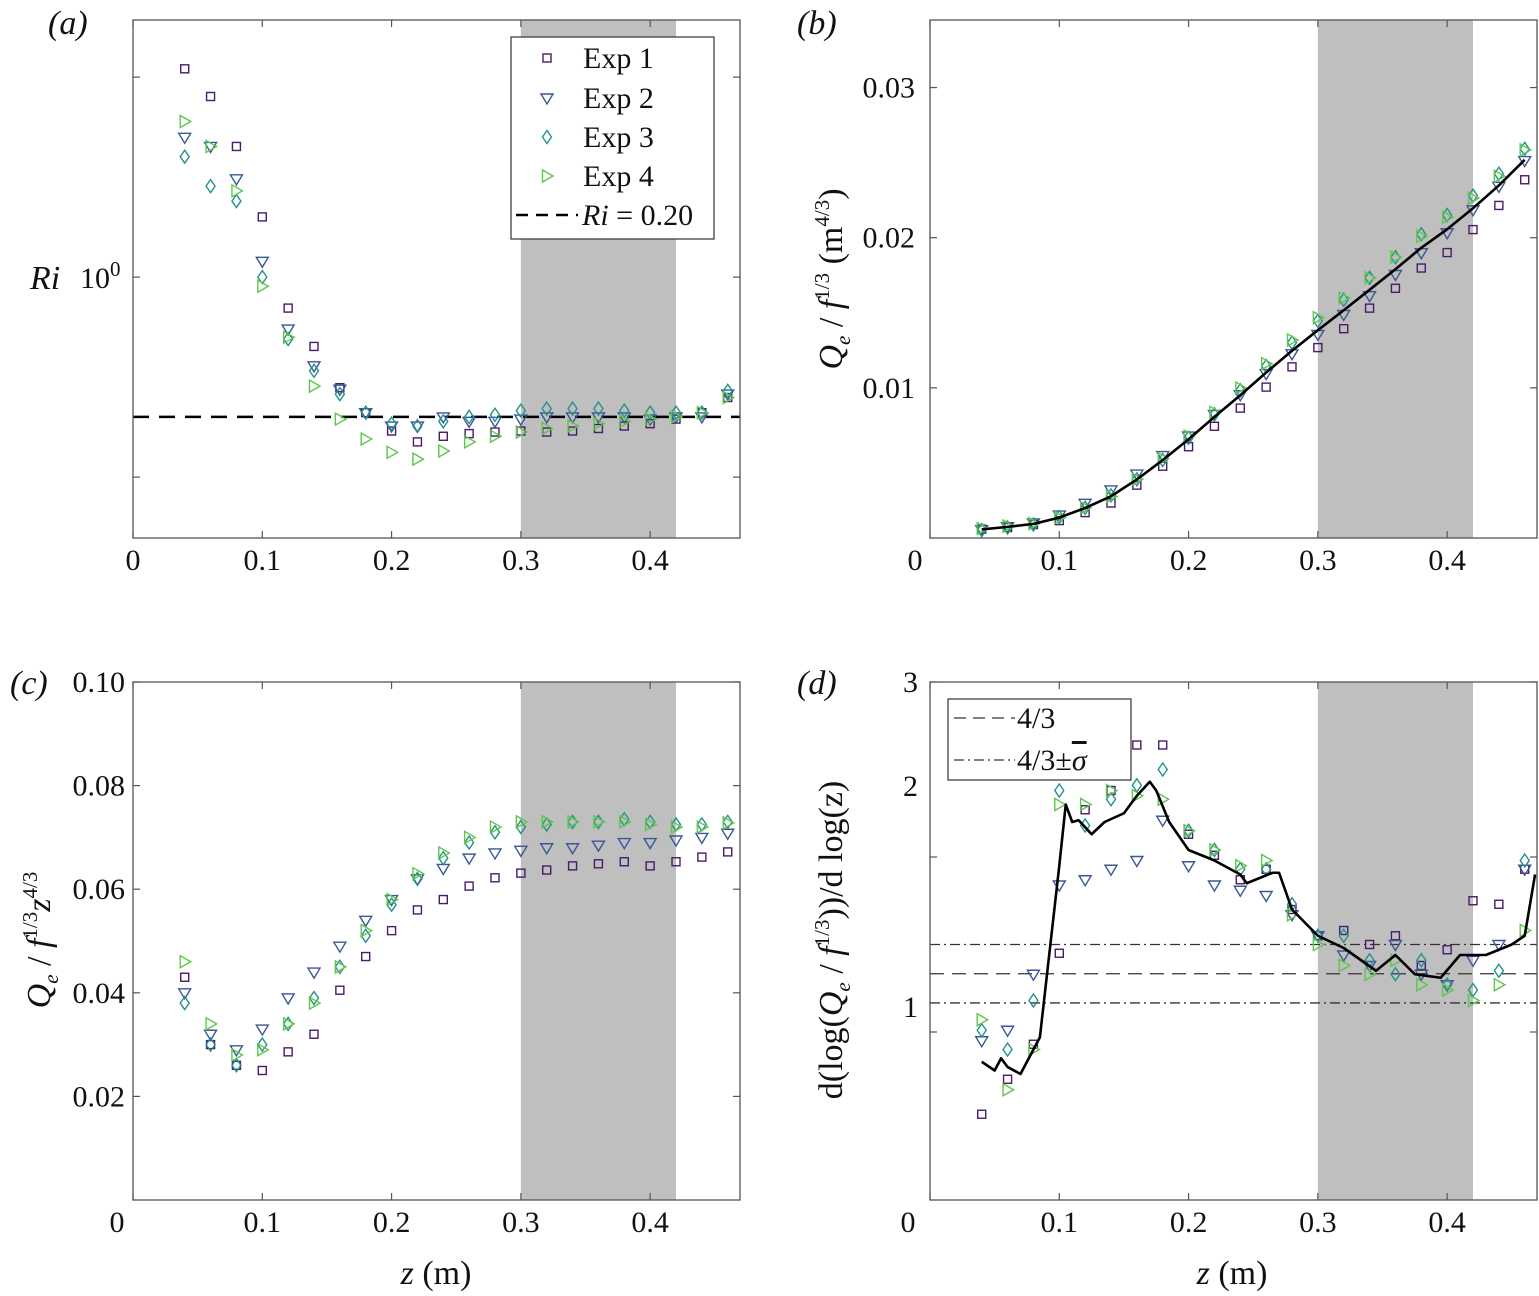 The width and height of the screenshot is (1539, 1296). Describe the element at coordinates (832, 940) in the screenshot. I see `y-axis-label-d: d(log(Qe / f1/3))/d log(z)` at that location.